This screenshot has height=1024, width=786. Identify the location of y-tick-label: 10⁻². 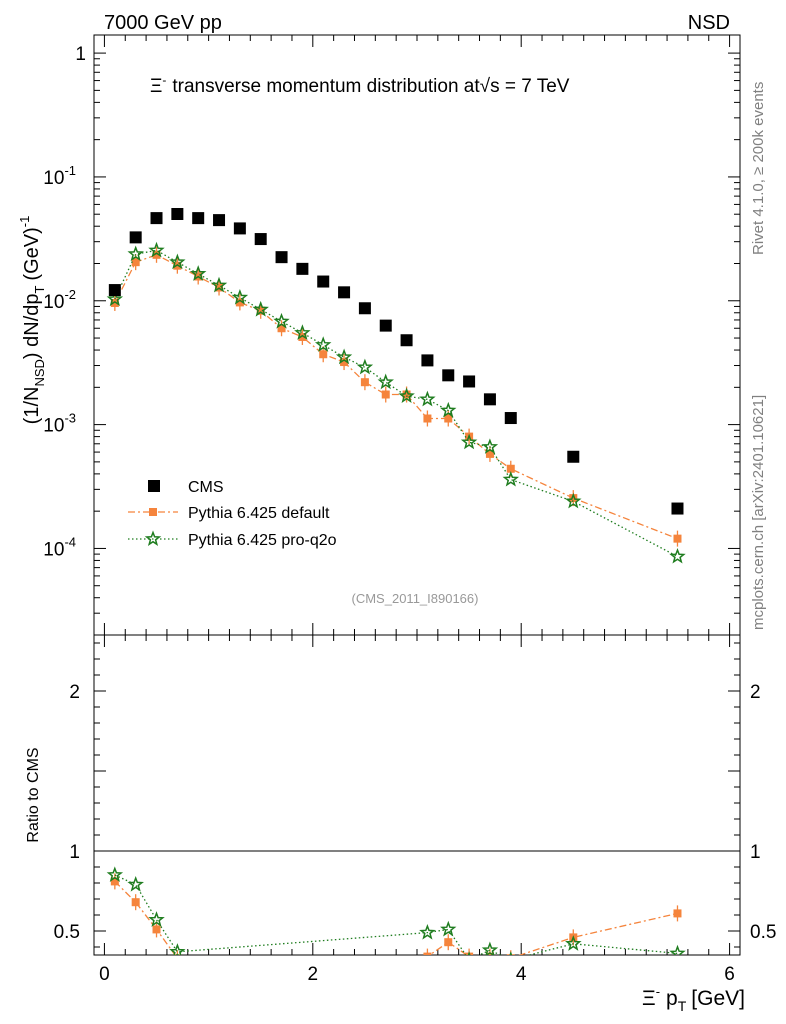
(59, 300).